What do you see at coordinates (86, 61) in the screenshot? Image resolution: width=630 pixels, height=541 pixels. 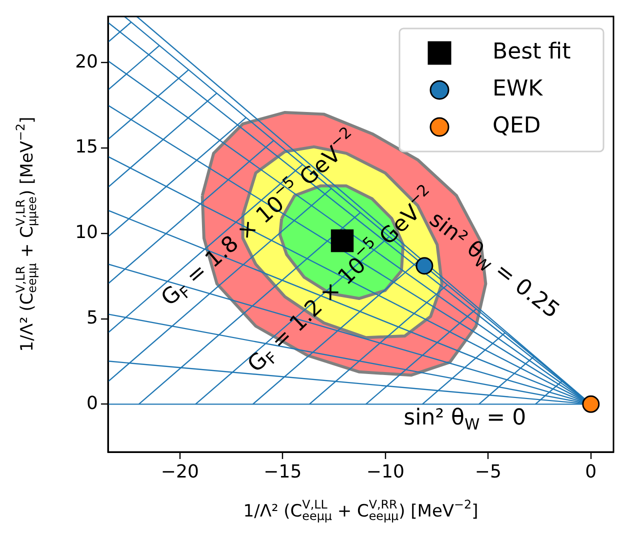 I see `y-tick-label: 20` at bounding box center [86, 61].